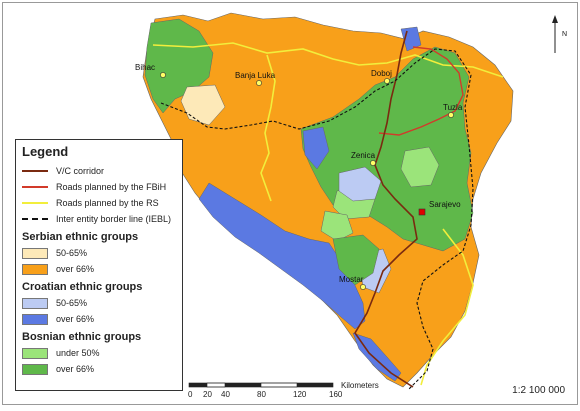 This screenshot has height=411, width=580. Describe the element at coordinates (225, 394) in the screenshot. I see `scale-tick-40: 40` at that location.